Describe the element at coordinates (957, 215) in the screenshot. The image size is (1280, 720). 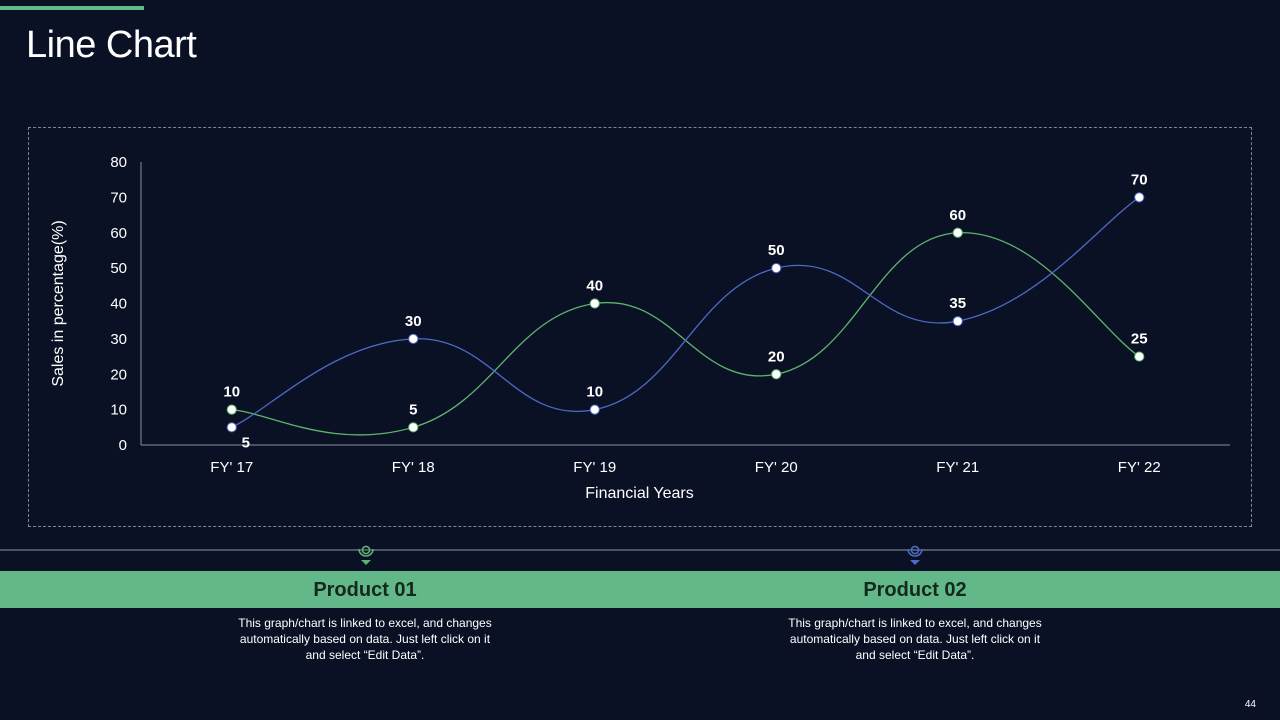
I see `series-1-data-label: 60` at that location.